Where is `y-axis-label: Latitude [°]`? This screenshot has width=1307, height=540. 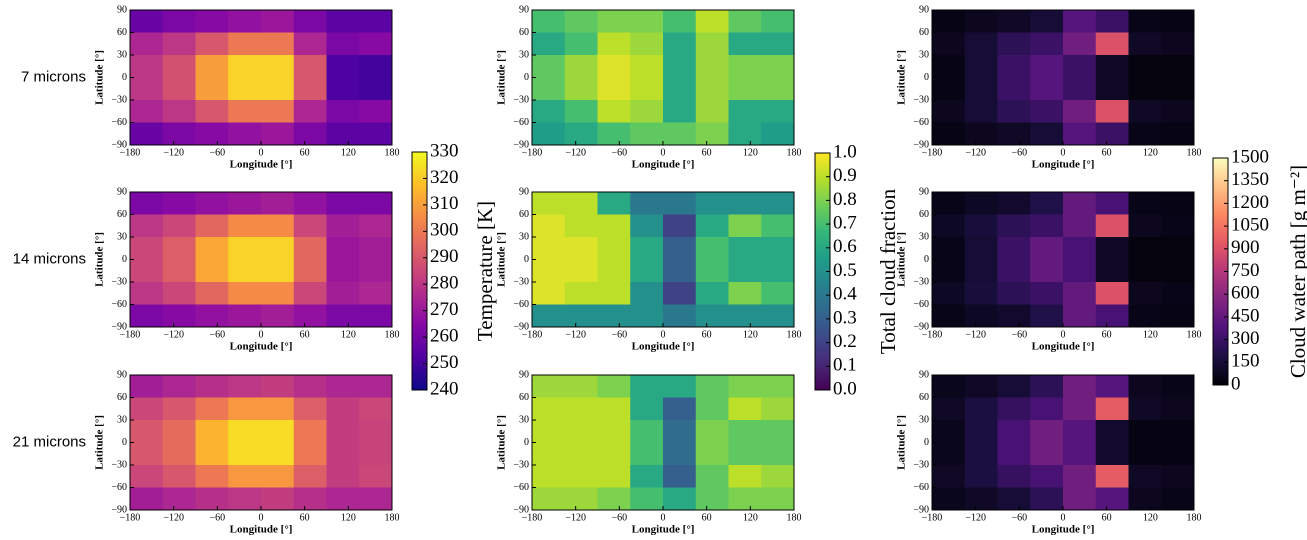
y-axis-label: Latitude [°] is located at coordinates (100, 259).